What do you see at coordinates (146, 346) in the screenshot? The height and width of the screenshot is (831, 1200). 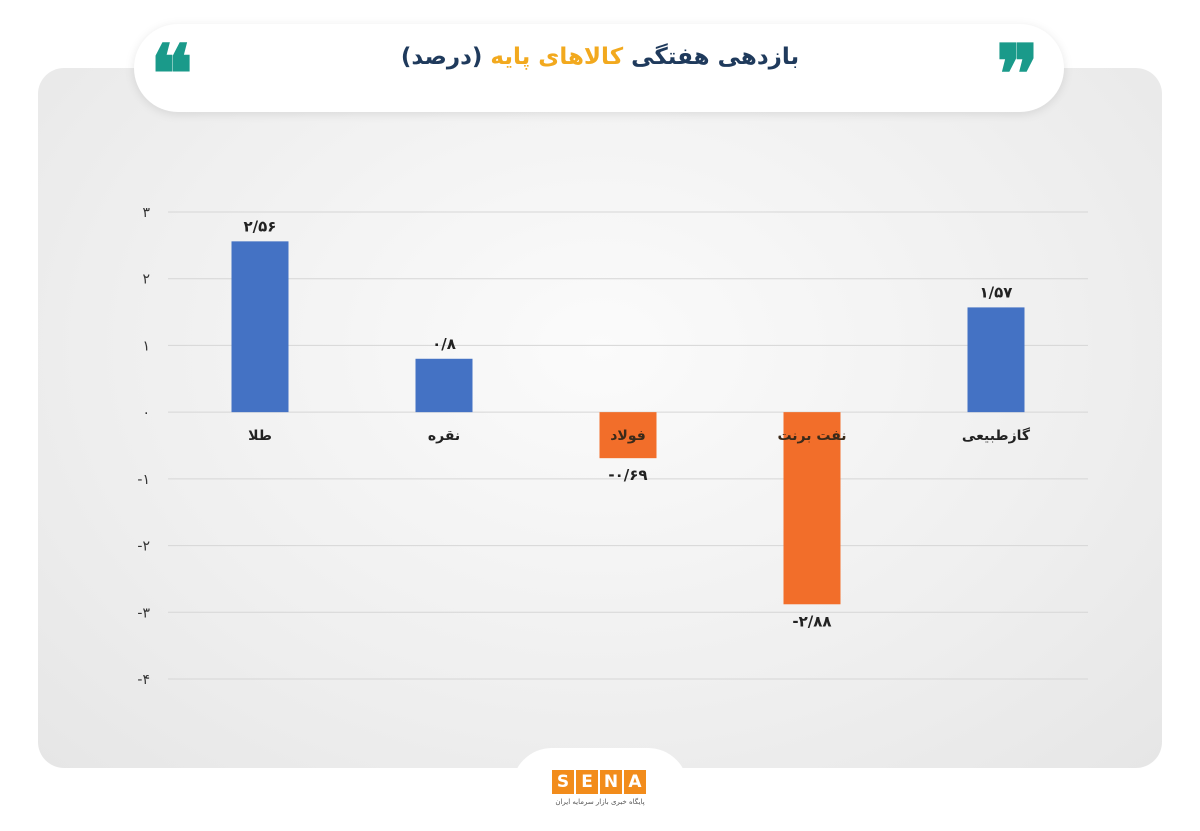 I see `y-tick-label: ۱` at bounding box center [146, 346].